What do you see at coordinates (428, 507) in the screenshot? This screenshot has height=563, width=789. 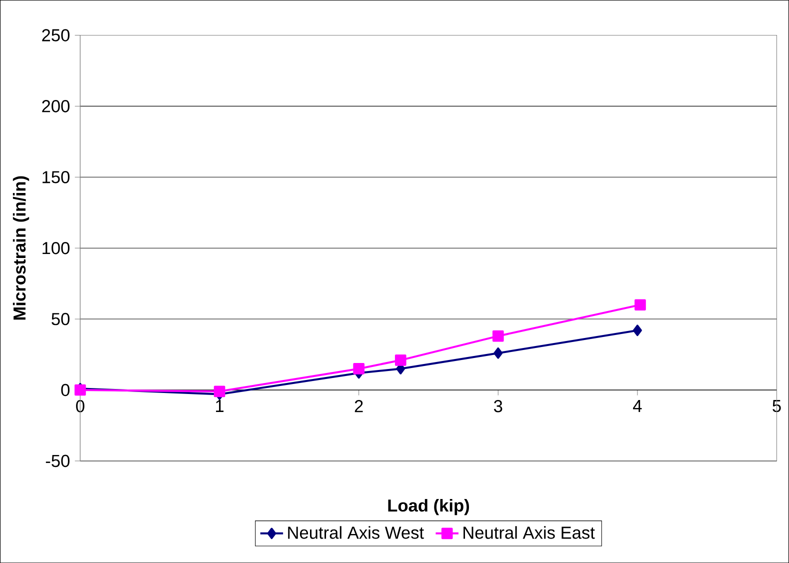 I see `x-axis-title: Load (kip)` at bounding box center [428, 507].